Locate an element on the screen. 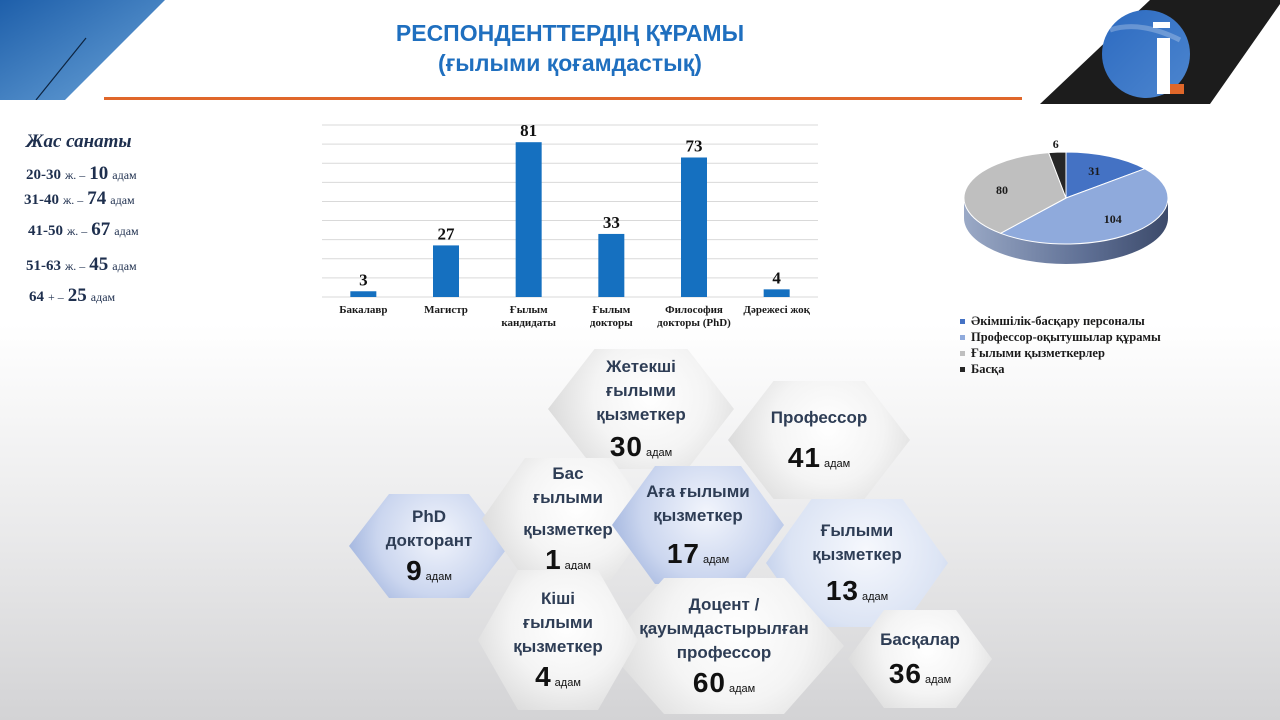 This screenshot has width=1280, height=720. bar-value-label: 81 is located at coordinates (528, 130).